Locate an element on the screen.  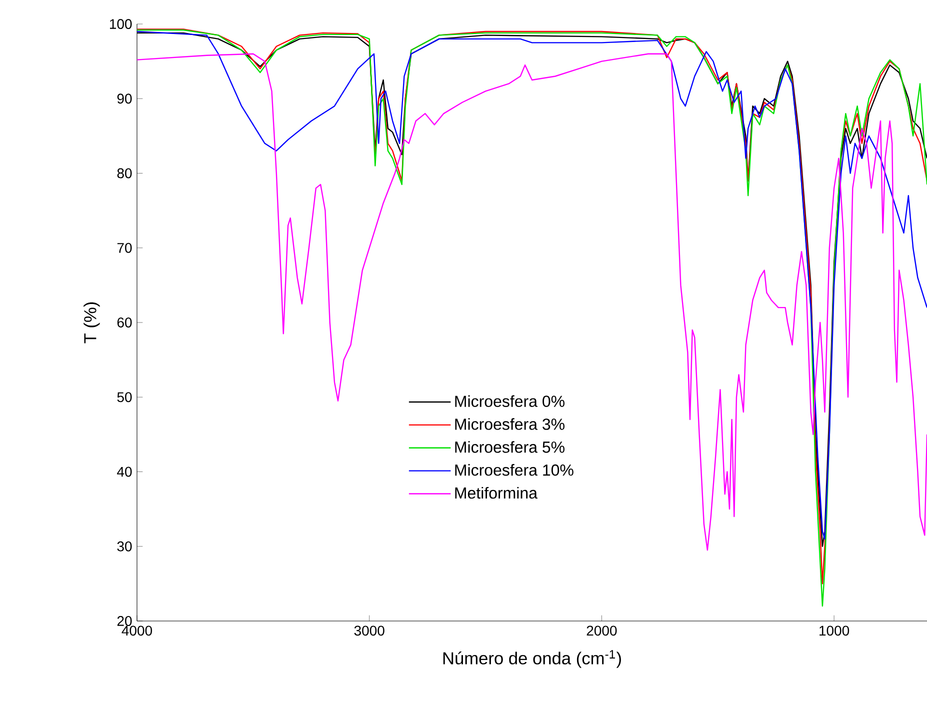
y-axis-title: T (%) is located at coordinates (92, 323).